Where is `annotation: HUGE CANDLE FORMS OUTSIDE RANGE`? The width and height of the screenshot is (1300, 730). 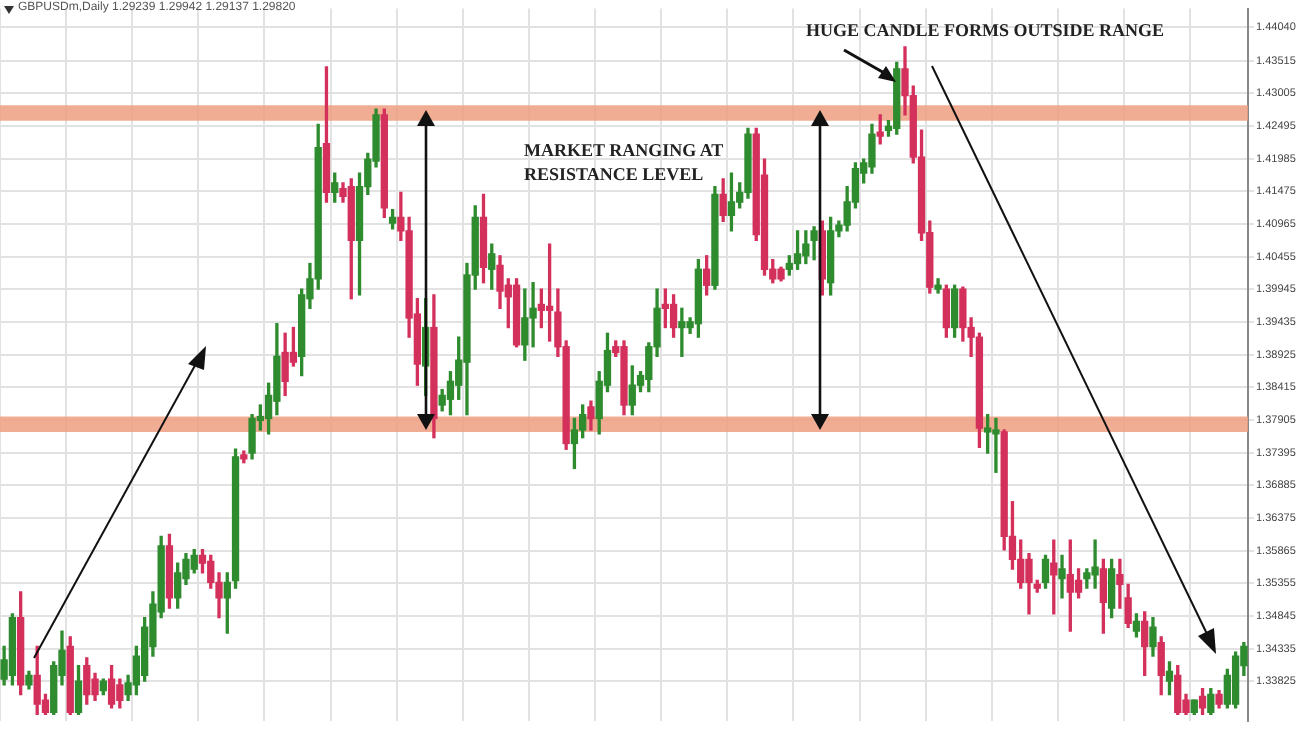 annotation: HUGE CANDLE FORMS OUTSIDE RANGE is located at coordinates (985, 30).